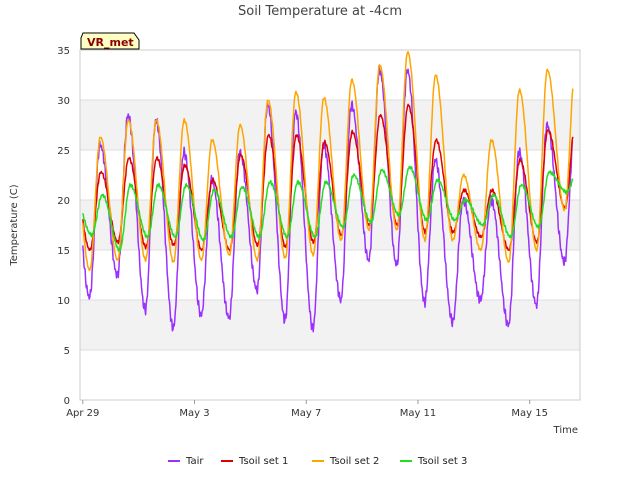 The height and width of the screenshot is (480, 640). What do you see at coordinates (194, 461) in the screenshot?
I see `legend-label: Tair` at bounding box center [194, 461].